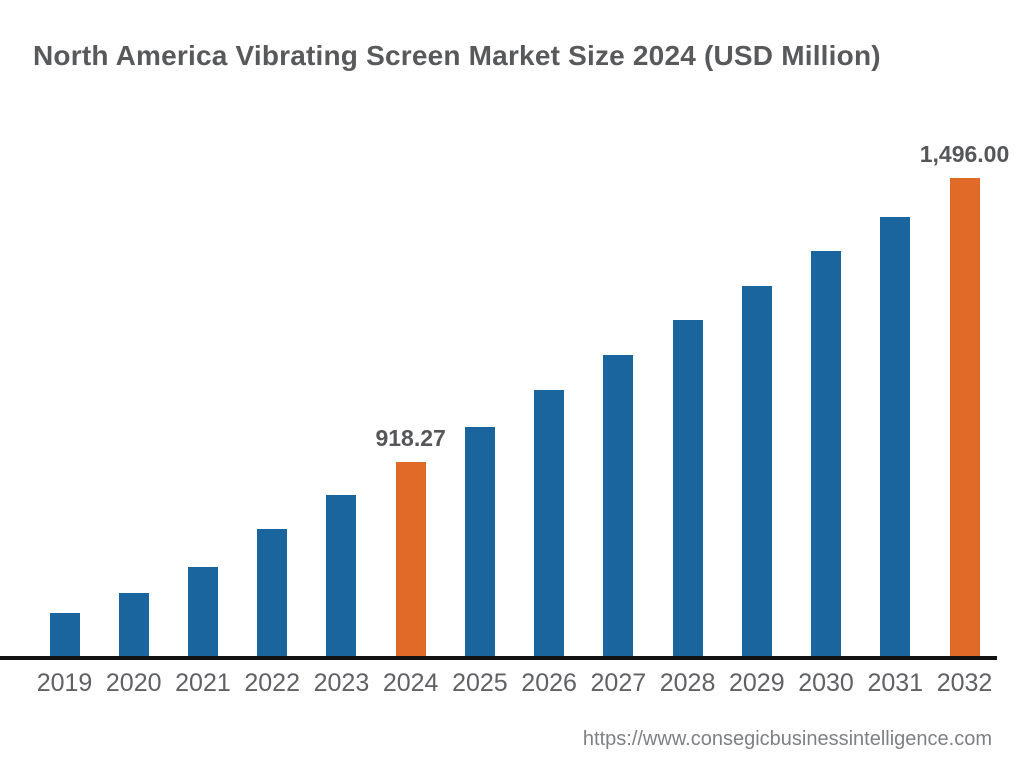 The height and width of the screenshot is (768, 1024). Describe the element at coordinates (498, 658) in the screenshot. I see `x-axis-line` at that location.